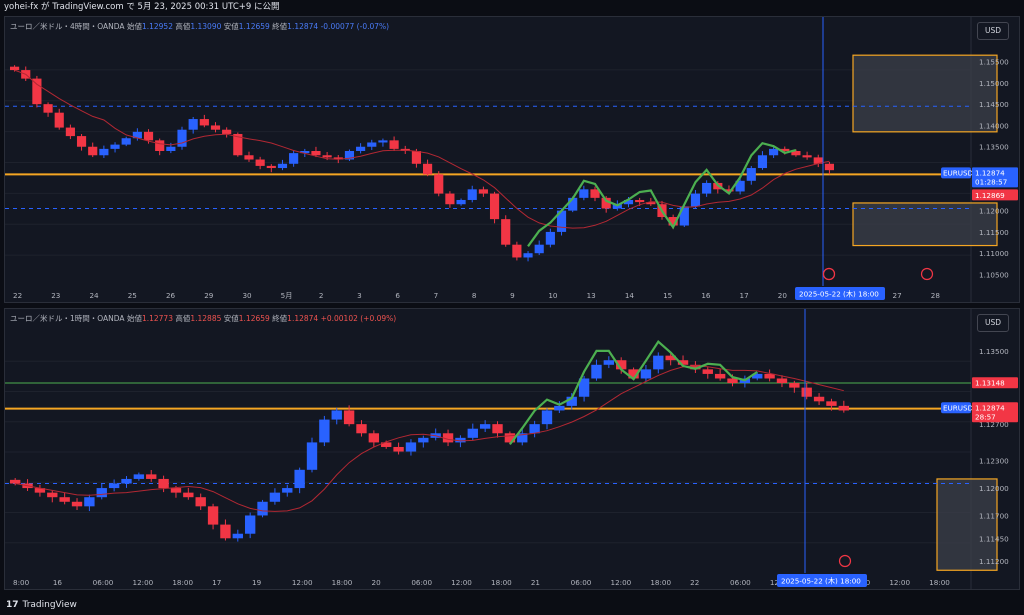 The width and height of the screenshot is (1024, 615). Describe the element at coordinates (927, 274) in the screenshot. I see `eu-flag-icon` at that location.